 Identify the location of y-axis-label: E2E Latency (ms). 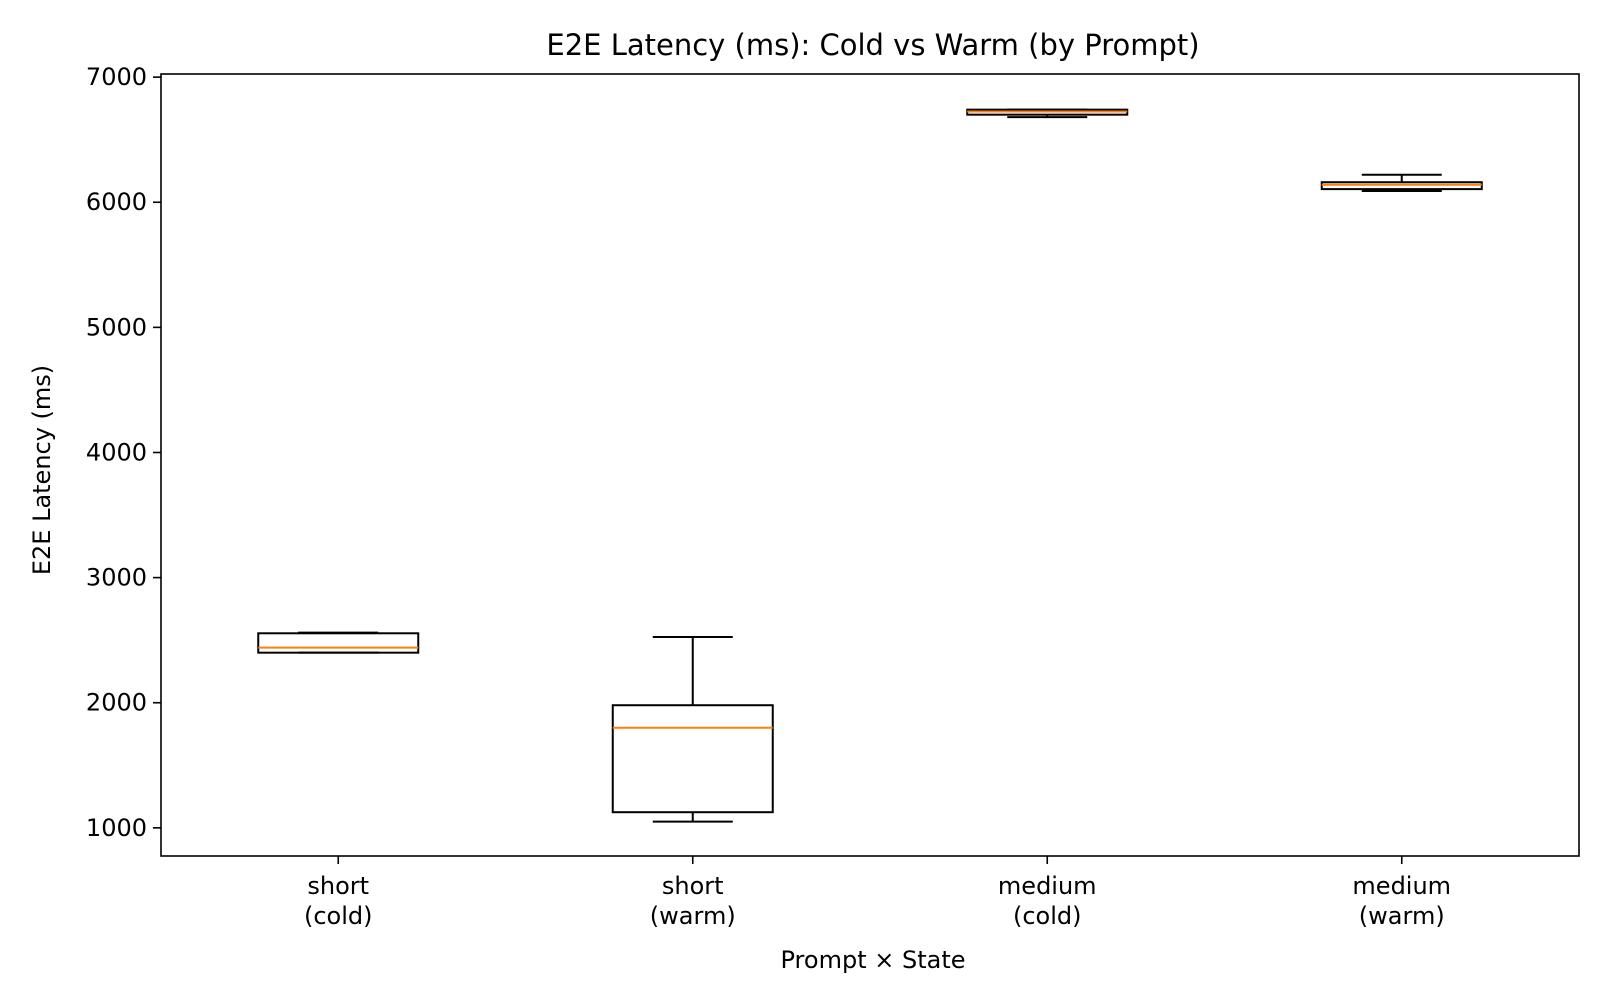
(42, 470).